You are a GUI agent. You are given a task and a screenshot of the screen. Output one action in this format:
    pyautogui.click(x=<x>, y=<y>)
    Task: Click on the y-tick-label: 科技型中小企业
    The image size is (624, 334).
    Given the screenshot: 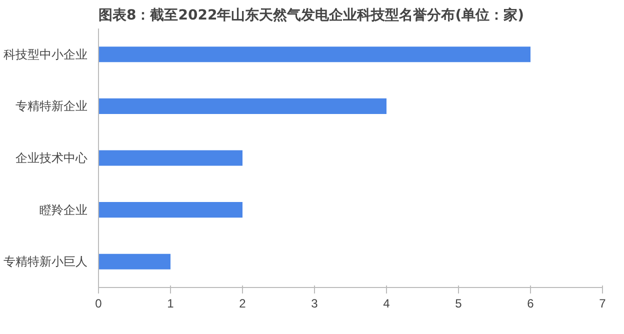 What is the action you would take?
    pyautogui.click(x=46, y=54)
    